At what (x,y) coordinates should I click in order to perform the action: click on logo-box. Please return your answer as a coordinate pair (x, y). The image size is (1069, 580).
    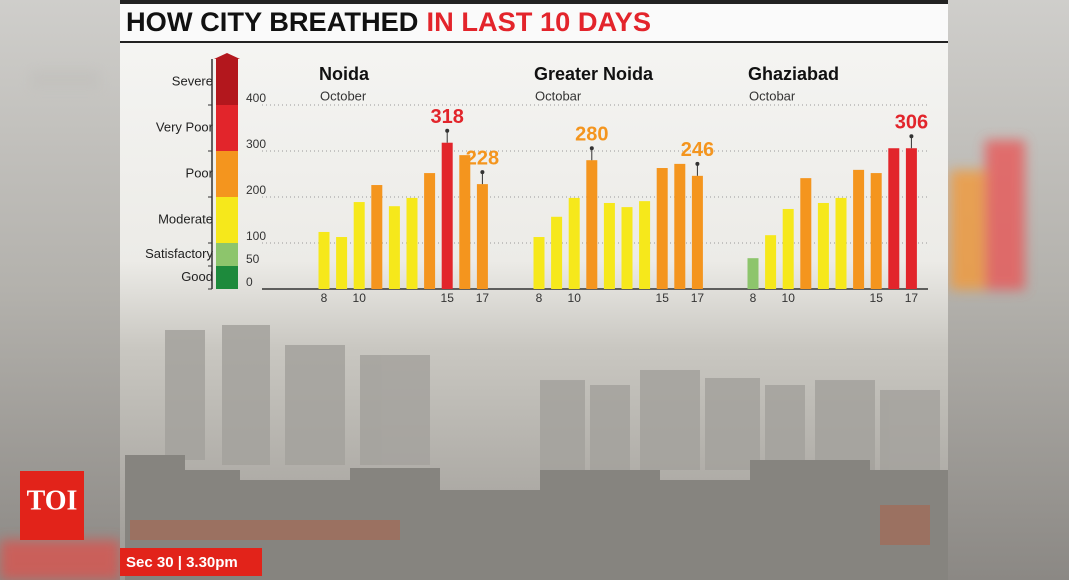
    Looking at the image, I should click on (52, 505).